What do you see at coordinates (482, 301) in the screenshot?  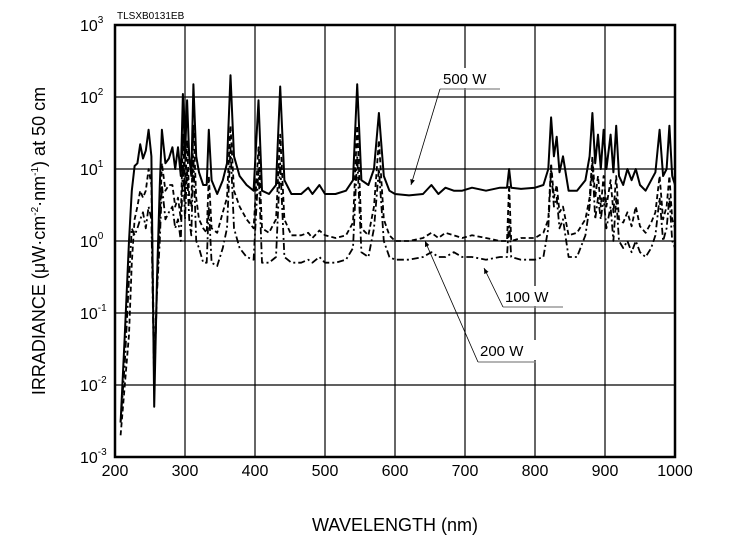 I see `annotation-200w: 200 W` at bounding box center [482, 301].